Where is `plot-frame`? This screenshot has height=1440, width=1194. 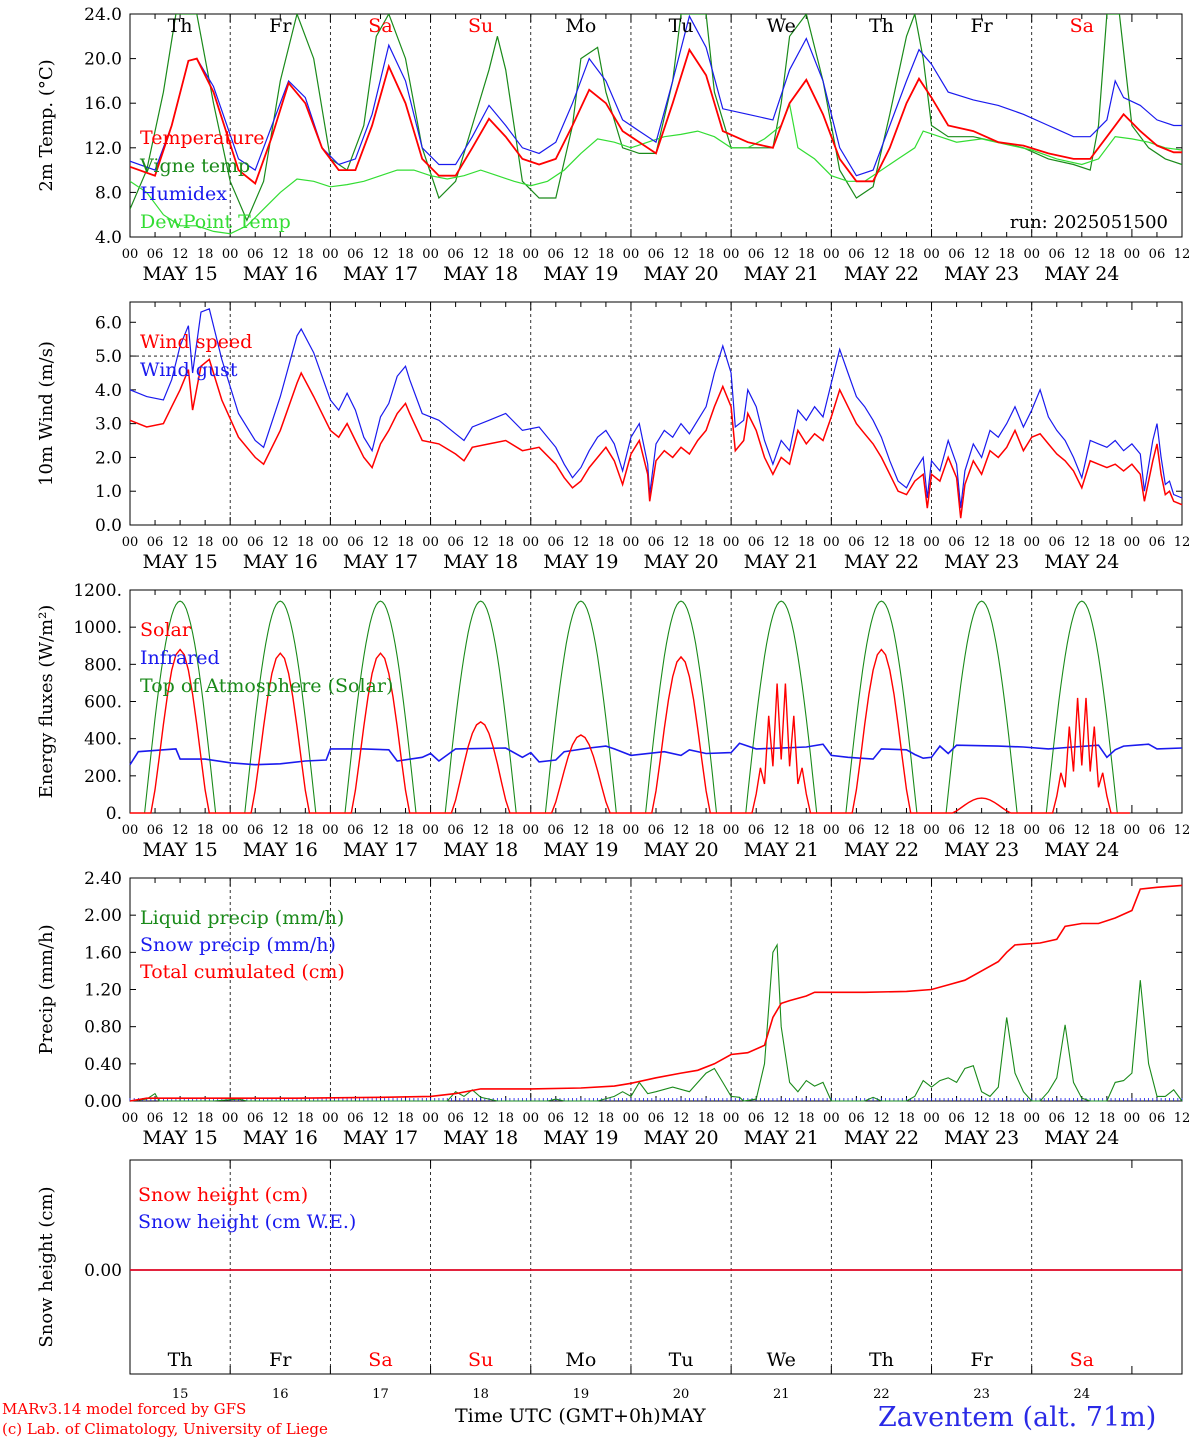 plot-frame is located at coordinates (656, 125).